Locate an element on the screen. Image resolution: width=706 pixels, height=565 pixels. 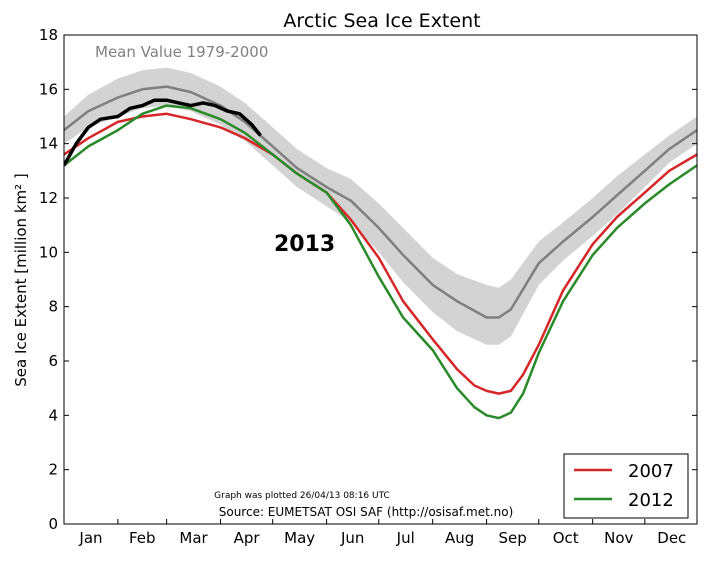
x-tick-label-jun: Jun is located at coordinates (352, 538).